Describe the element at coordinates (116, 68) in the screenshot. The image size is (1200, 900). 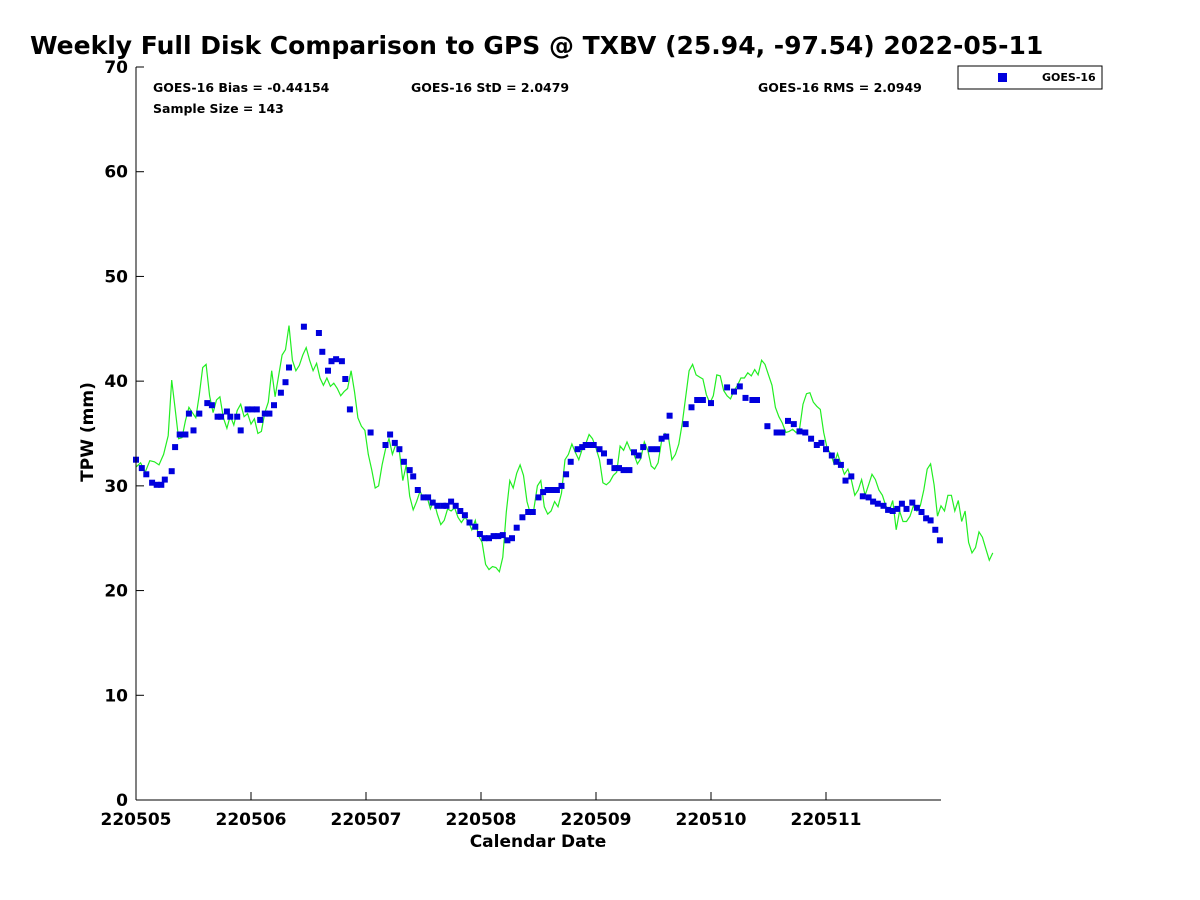
I see `y-tick-label: 70` at that location.